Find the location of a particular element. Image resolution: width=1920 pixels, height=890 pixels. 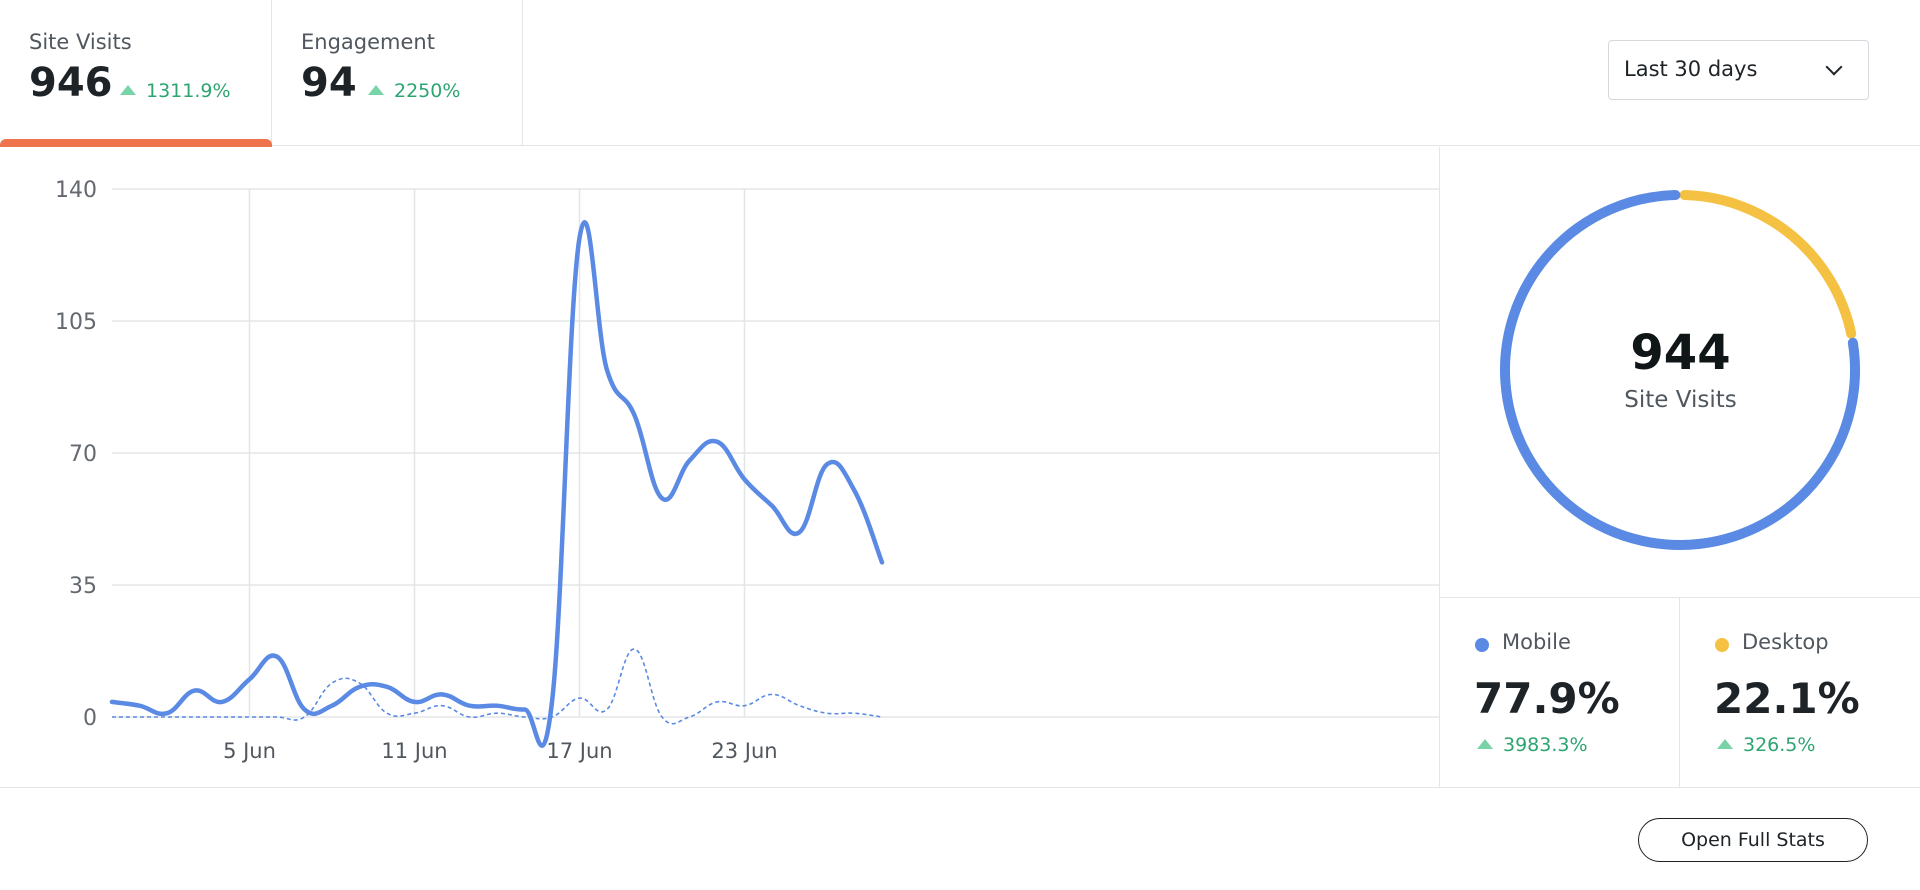

legend-delta: 326.5% is located at coordinates (1766, 745).